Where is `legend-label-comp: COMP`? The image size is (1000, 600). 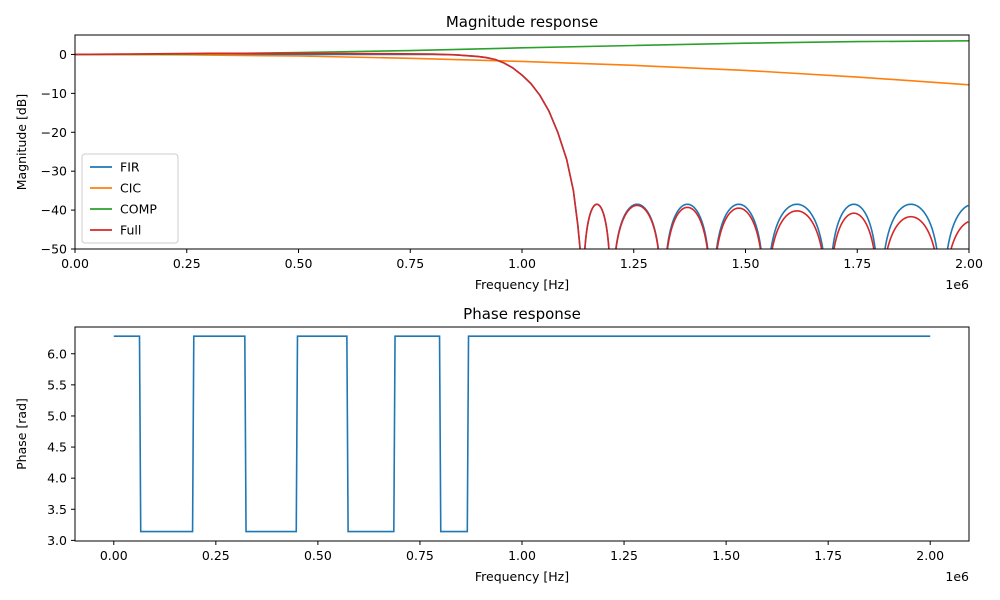 legend-label-comp: COMP is located at coordinates (138, 209).